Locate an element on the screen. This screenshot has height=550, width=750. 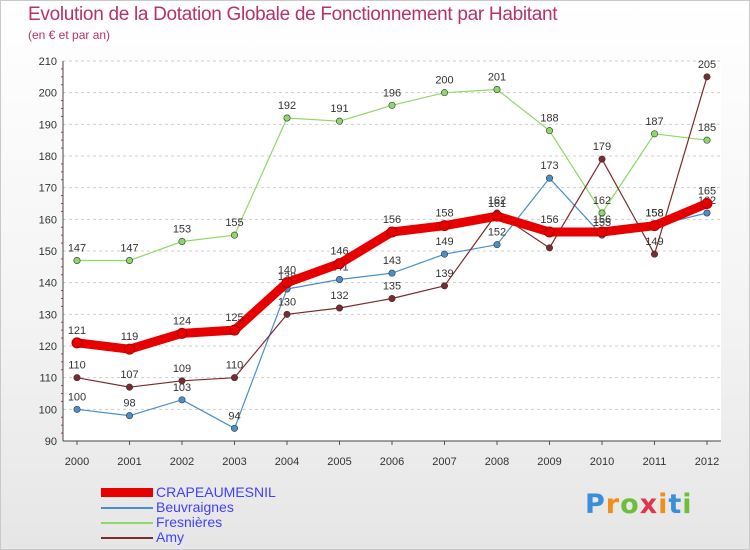
y-tick-label: 120 is located at coordinates (48, 347).